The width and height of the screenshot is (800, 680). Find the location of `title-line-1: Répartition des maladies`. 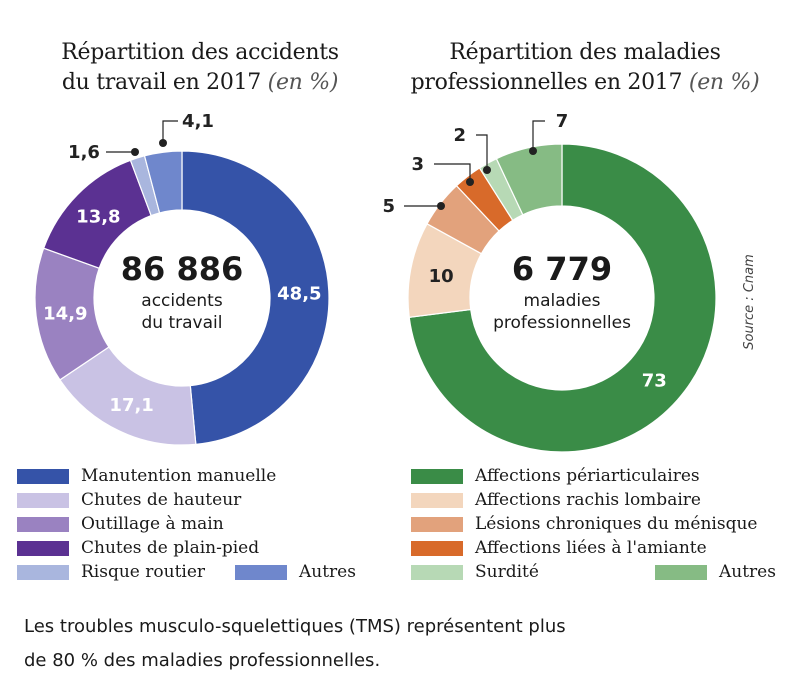

title-line-1: Répartition des maladies is located at coordinates (585, 52).